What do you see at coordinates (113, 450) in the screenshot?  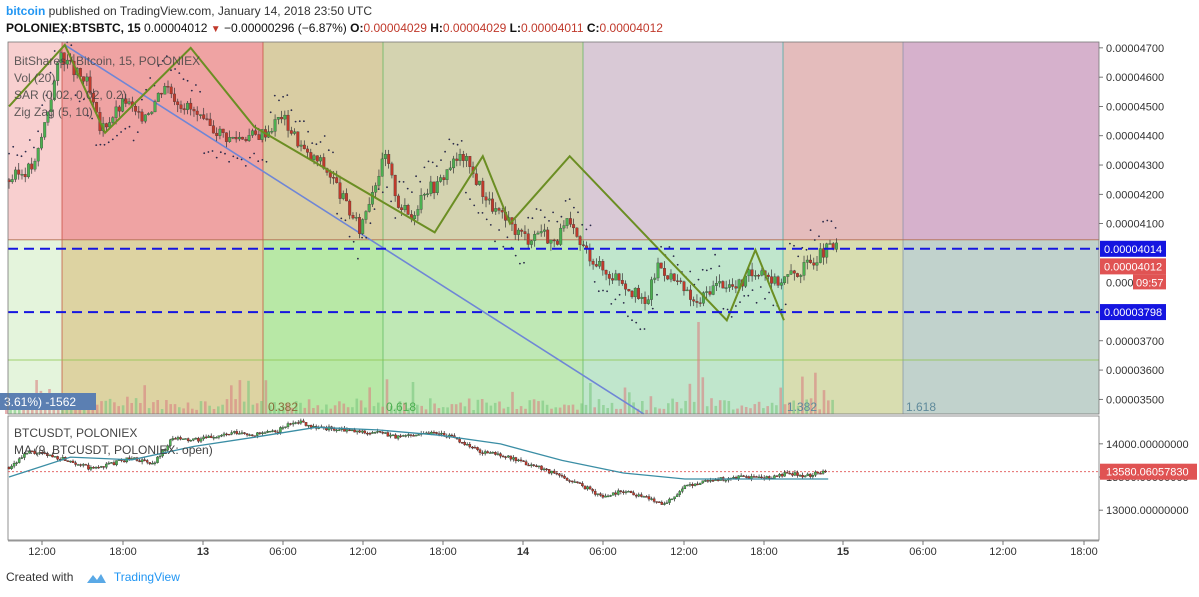 I see `lower-legend-line-1: MA (9, BTCUSDT, POLONIEX: open)` at bounding box center [113, 450].